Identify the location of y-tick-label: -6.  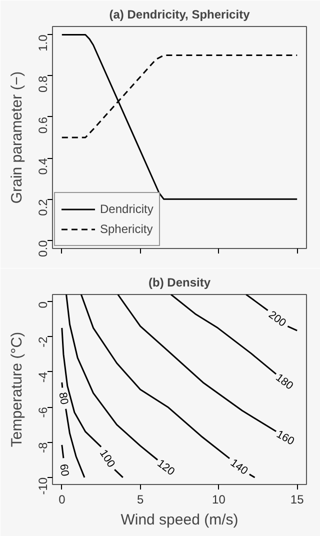
(43, 412).